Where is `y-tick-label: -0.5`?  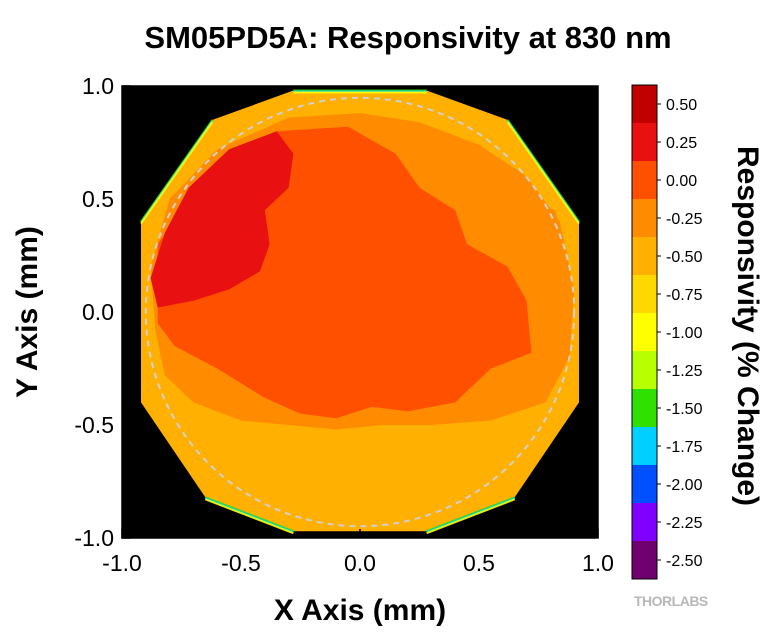
y-tick-label: -0.5 is located at coordinates (94, 425).